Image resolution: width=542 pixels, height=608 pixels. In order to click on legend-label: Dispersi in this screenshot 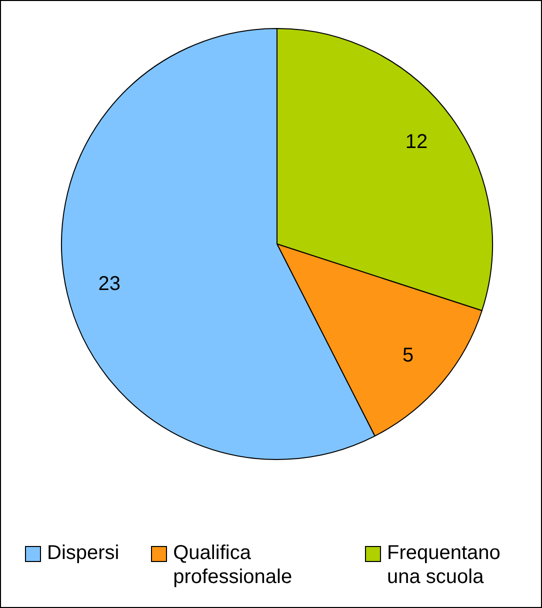, I will do `click(83, 553)`.